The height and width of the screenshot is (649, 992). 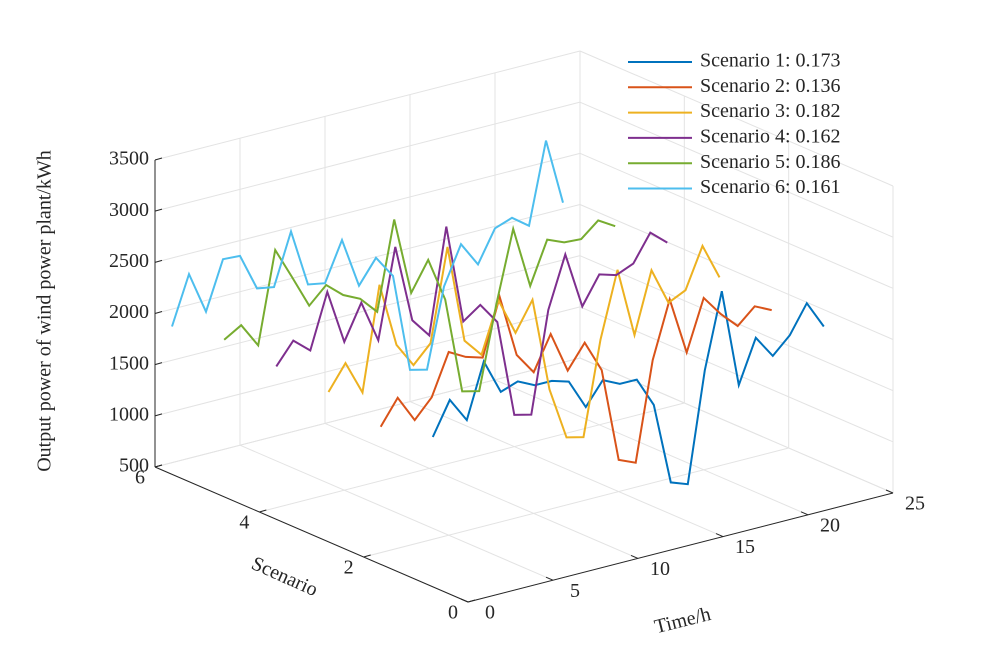 I want to click on x-tick-label: 10, so click(x=660, y=569).